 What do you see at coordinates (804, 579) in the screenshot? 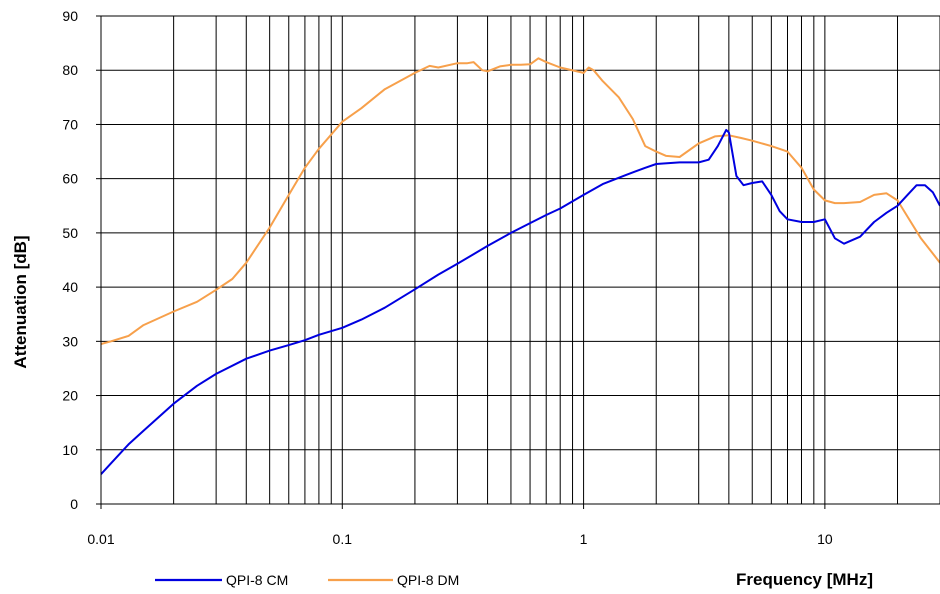
I see `x-axis-title: Frequency [MHz]` at bounding box center [804, 579].